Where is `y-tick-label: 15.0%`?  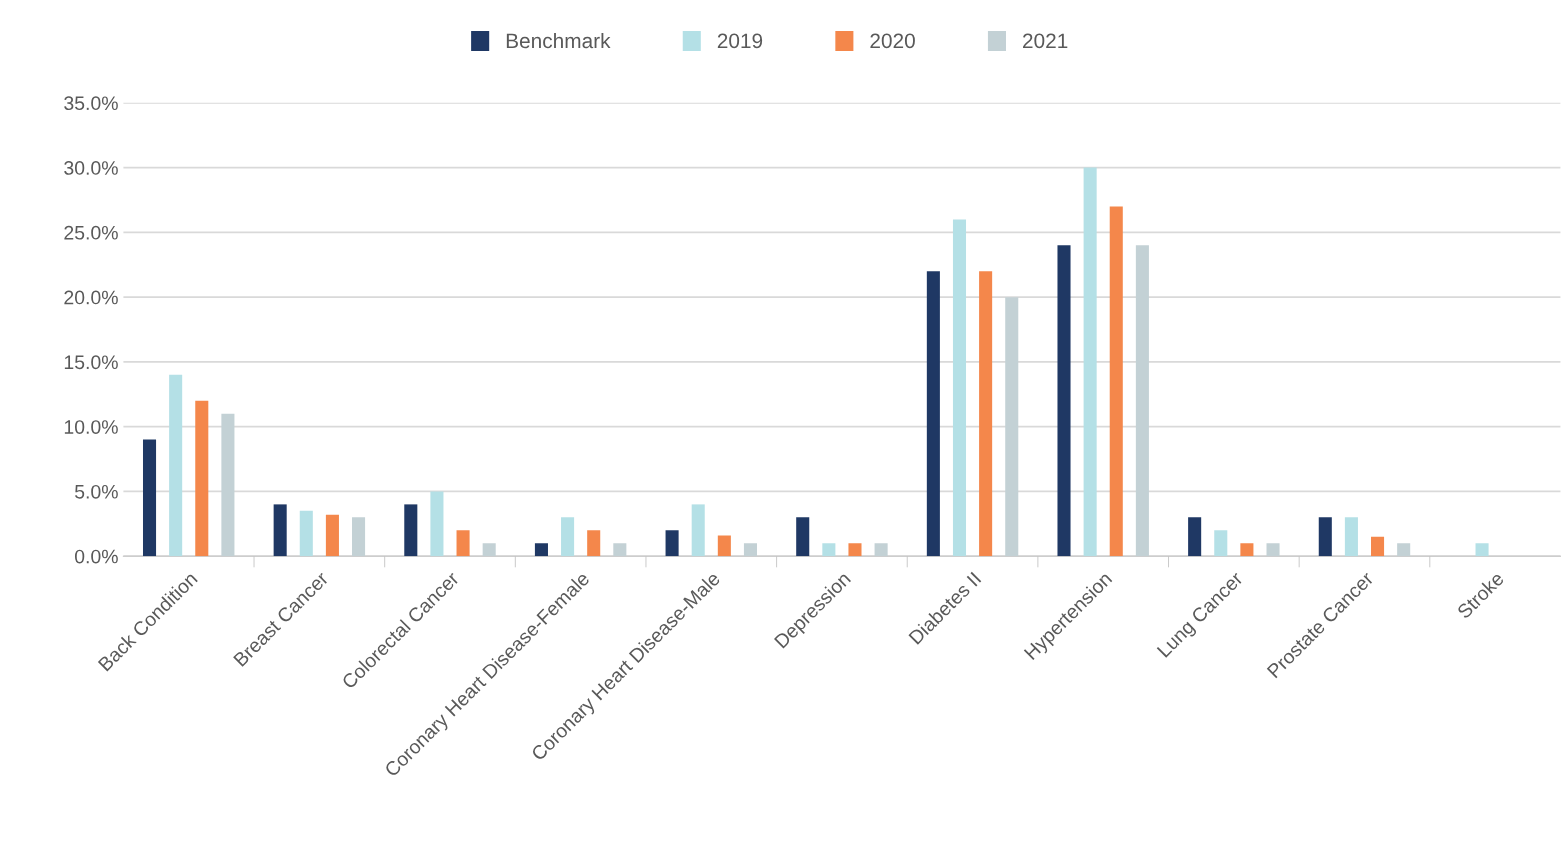 y-tick-label: 15.0% is located at coordinates (91, 362).